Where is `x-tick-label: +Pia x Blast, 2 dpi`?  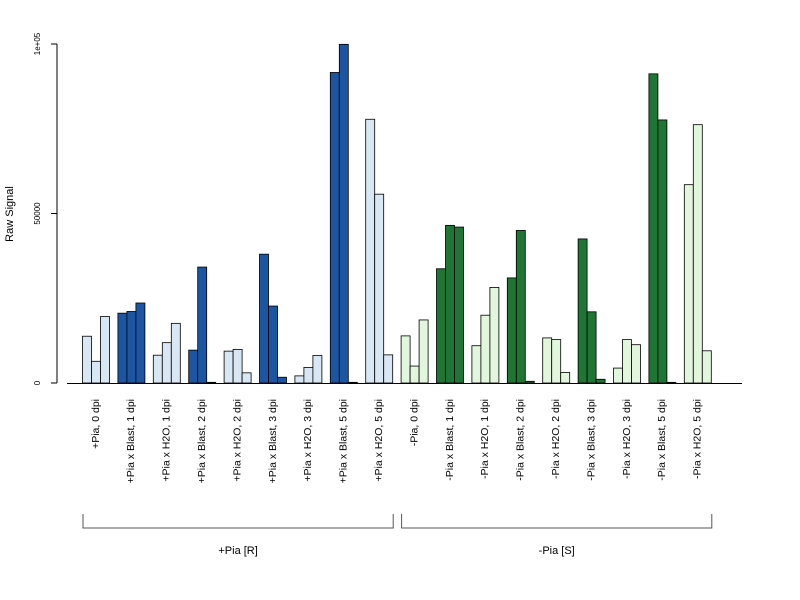 x-tick-label: +Pia x Blast, 2 dpi is located at coordinates (202, 441).